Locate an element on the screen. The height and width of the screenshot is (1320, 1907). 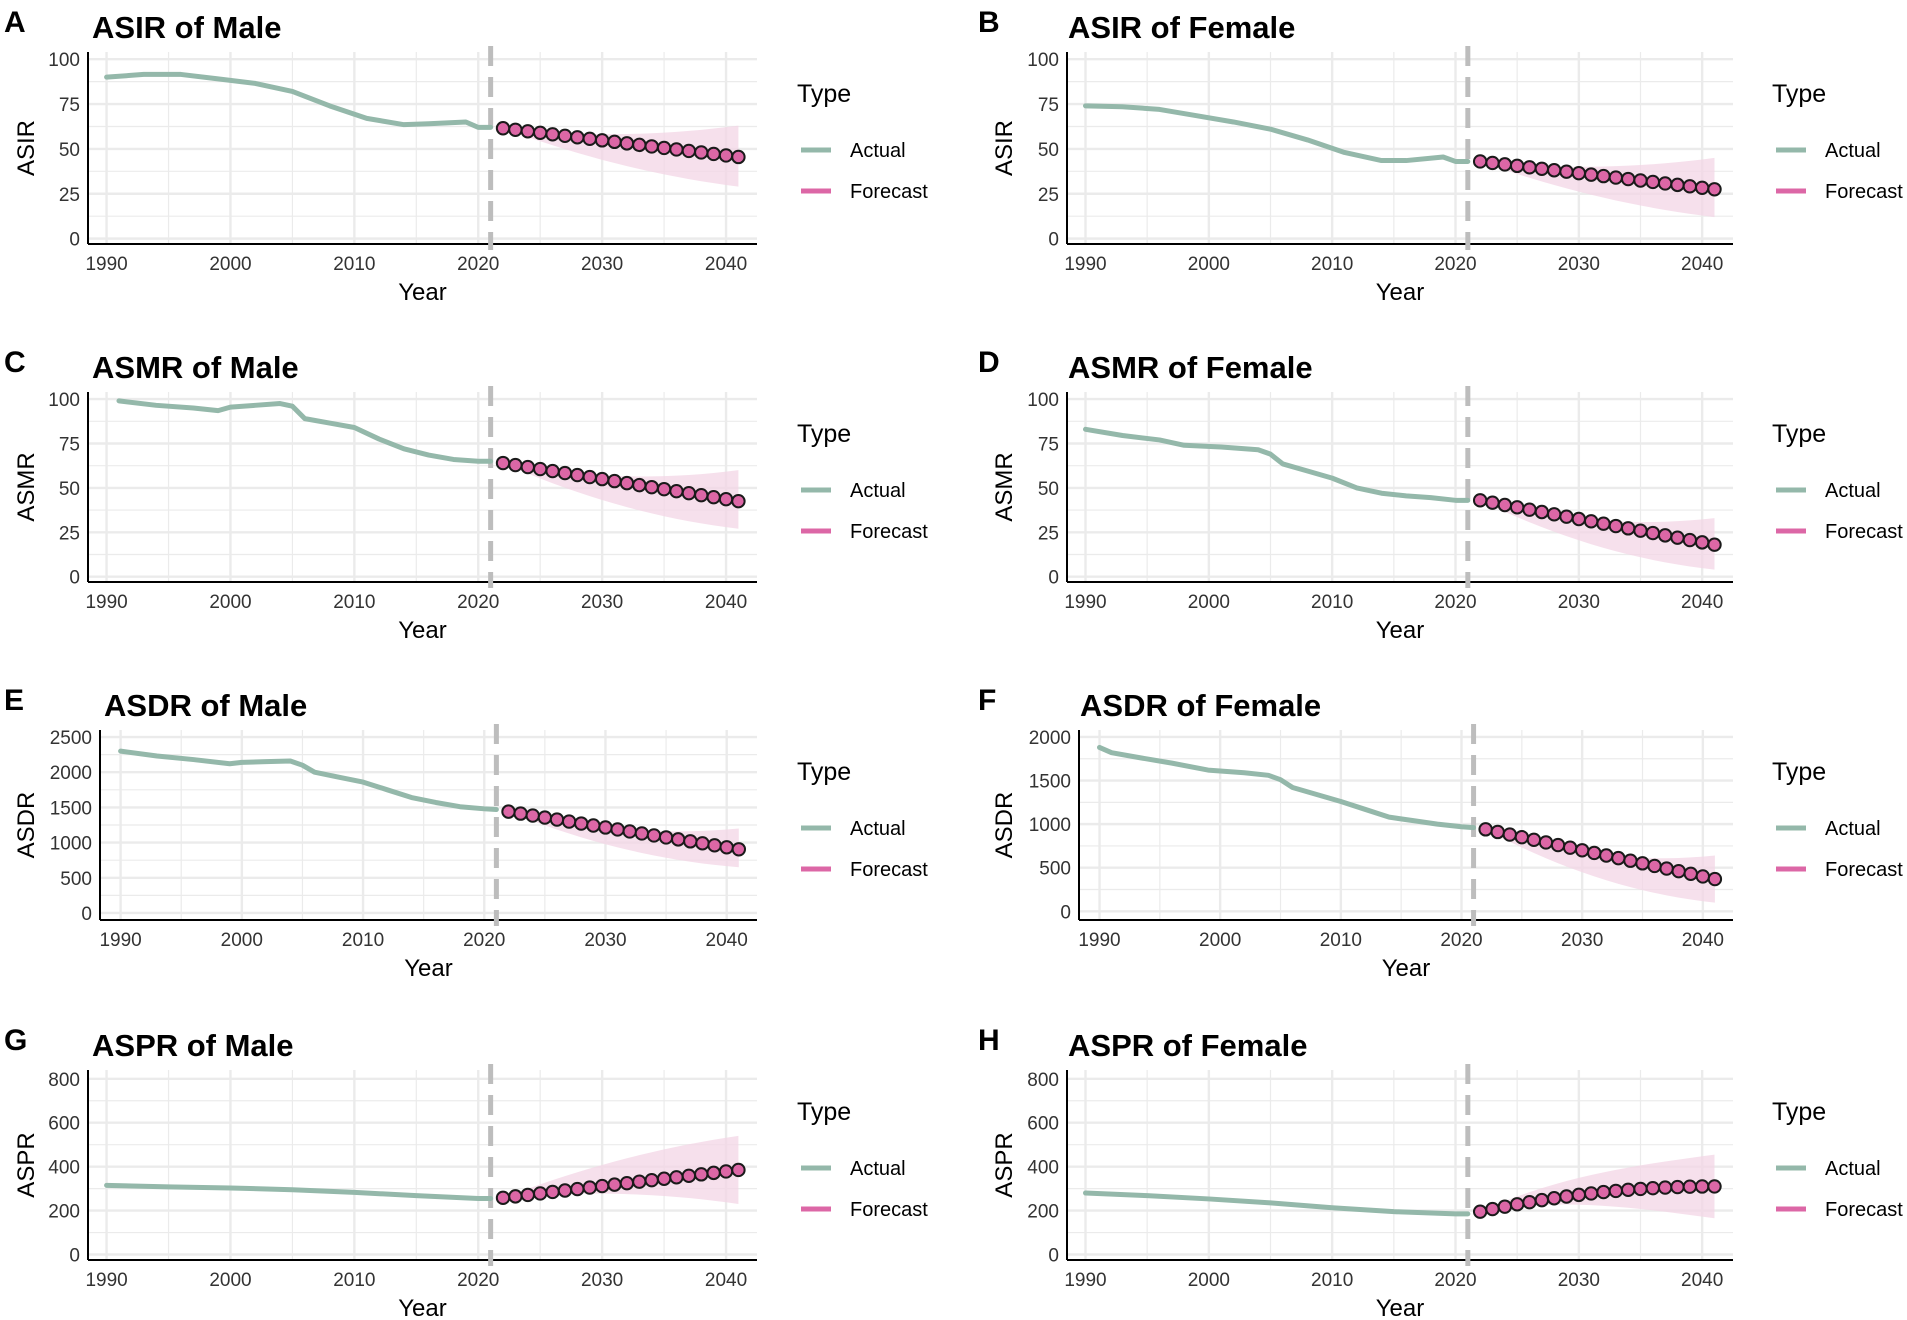
actual-series-line is located at coordinates (308, 780).